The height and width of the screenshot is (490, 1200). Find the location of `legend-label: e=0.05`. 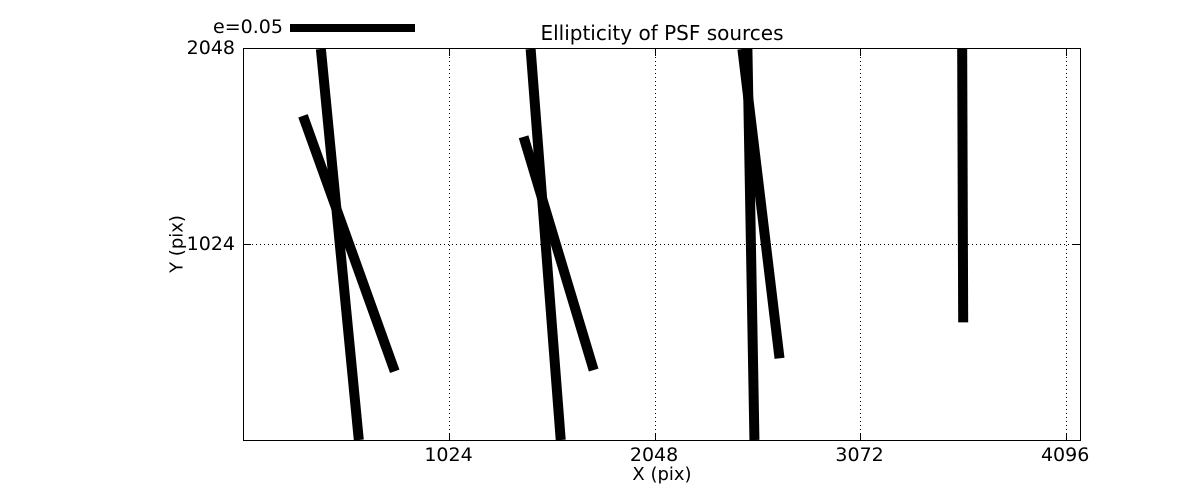

legend-label: e=0.05 is located at coordinates (248, 27).